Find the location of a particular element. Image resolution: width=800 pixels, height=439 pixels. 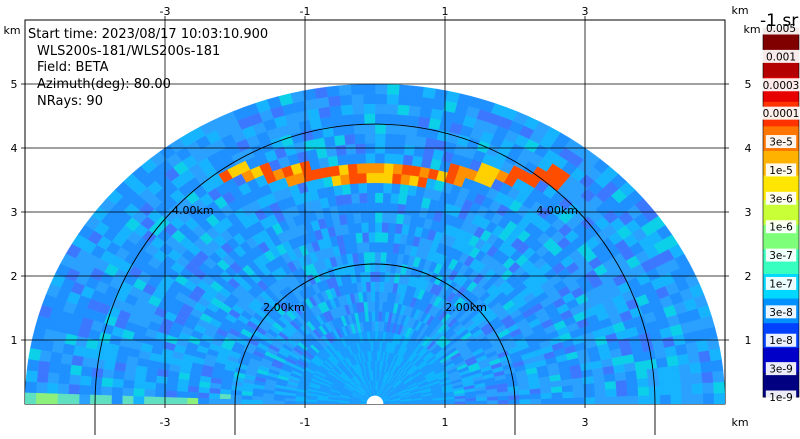

range-ring-label: 4.00km is located at coordinates (193, 210).